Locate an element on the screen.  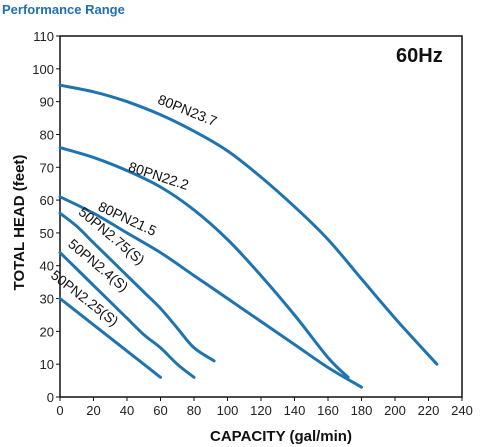
series-label: 80PN23.7 is located at coordinates (188, 110).